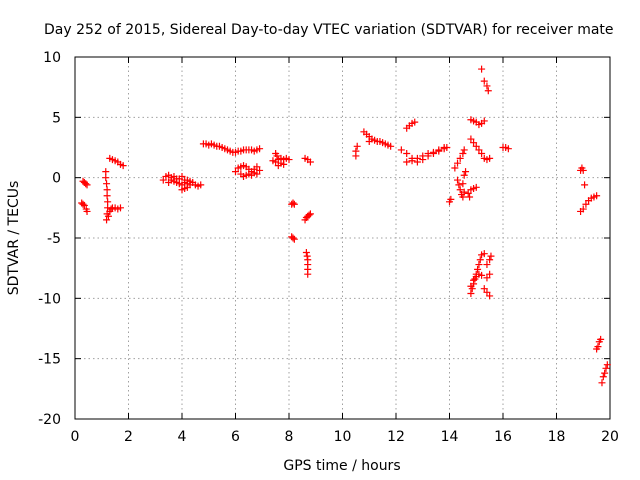 The height and width of the screenshot is (480, 640). What do you see at coordinates (450, 437) in the screenshot?
I see `x-tick-label: 14` at bounding box center [450, 437].